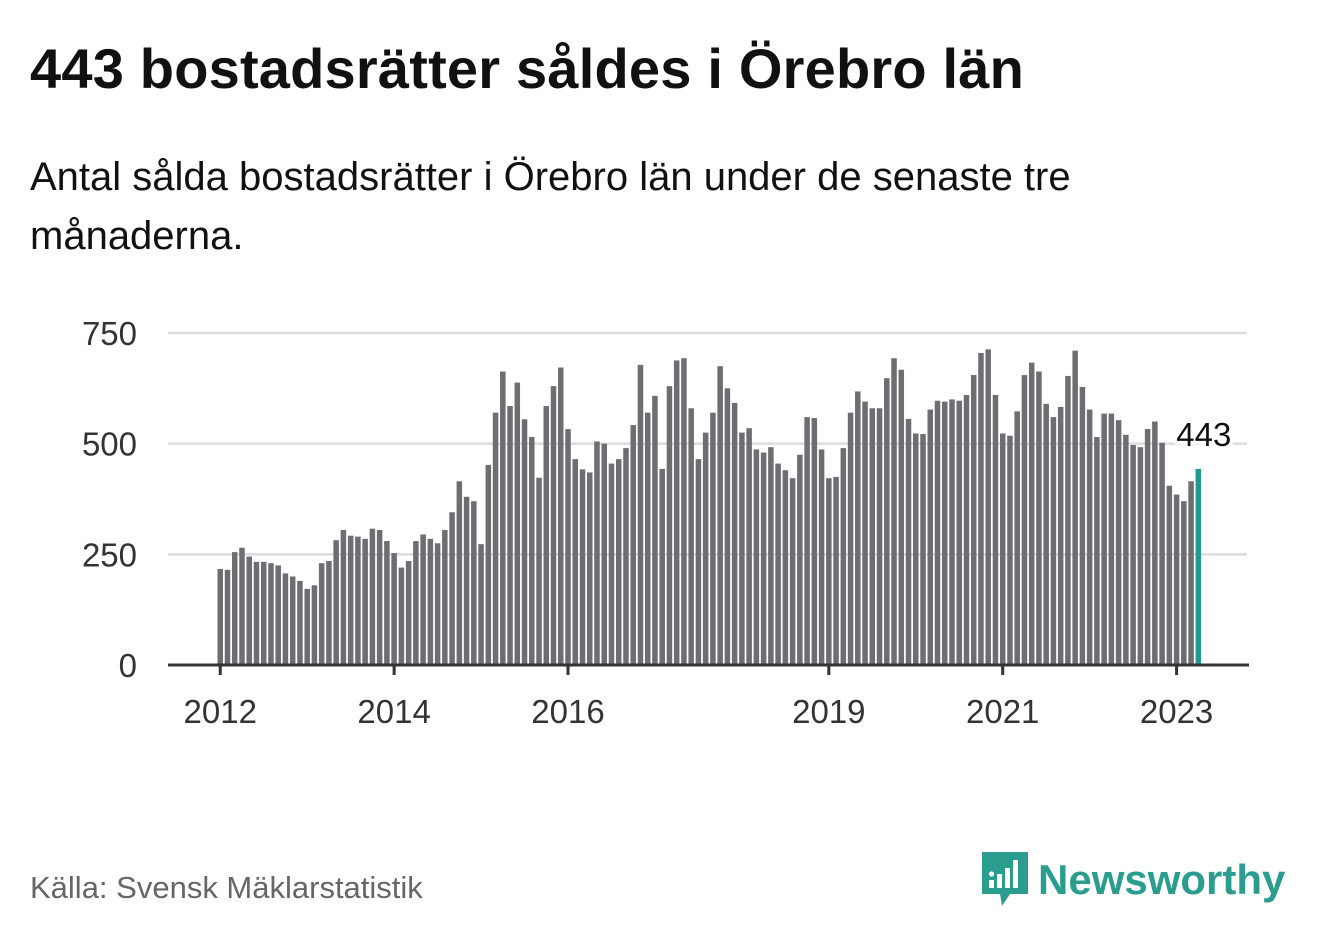 This screenshot has width=1322, height=939. I want to click on y-tick-label: 750, so click(109, 333).